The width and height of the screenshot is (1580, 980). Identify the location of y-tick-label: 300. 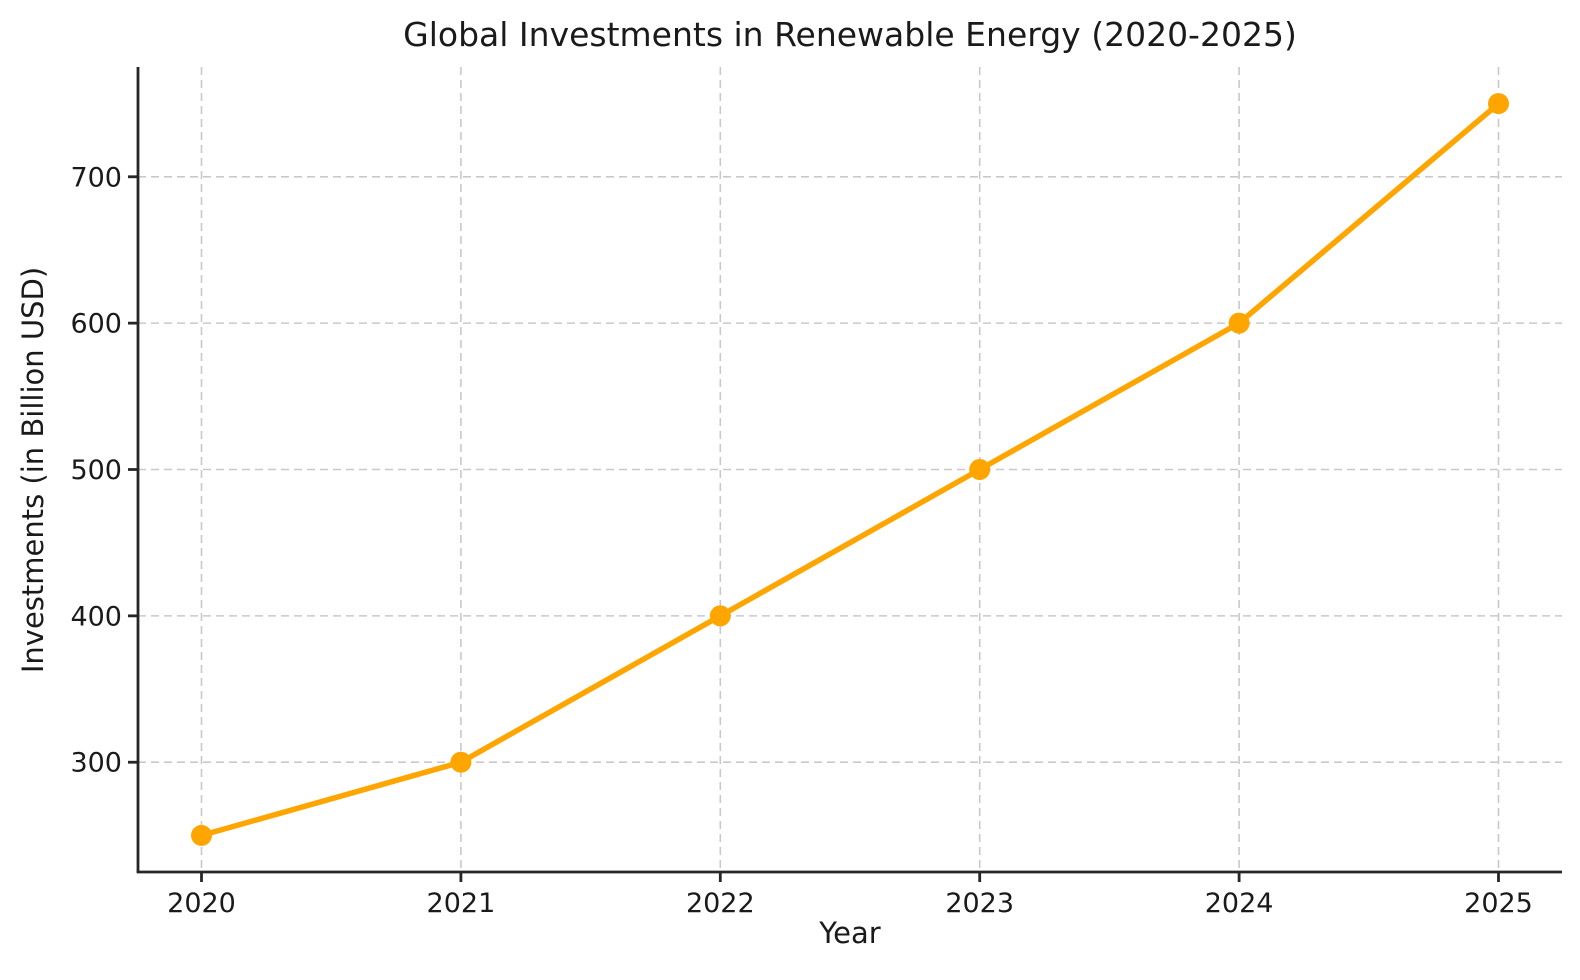
(96, 763).